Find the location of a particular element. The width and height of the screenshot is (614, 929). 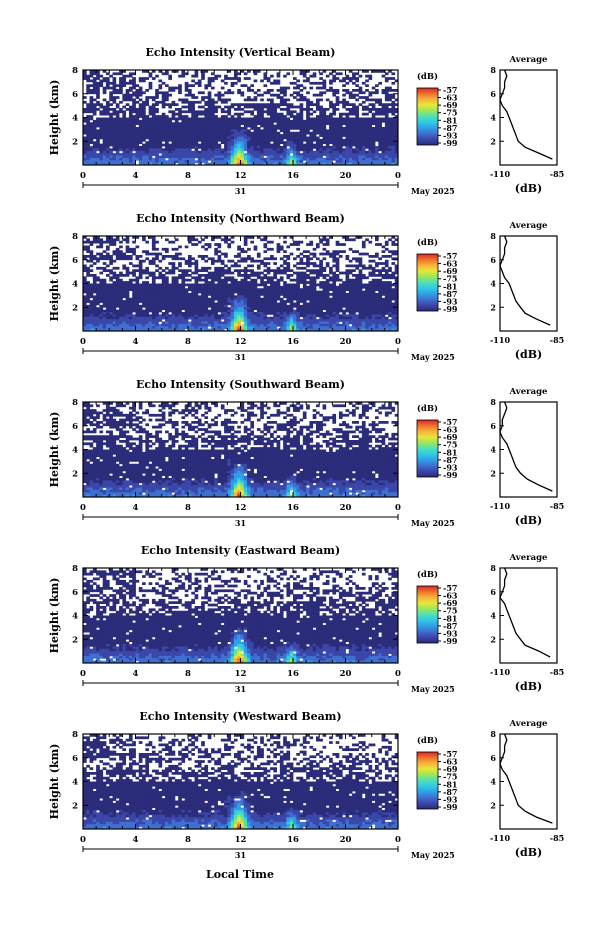

y-tick-label: 4 is located at coordinates (75, 119).